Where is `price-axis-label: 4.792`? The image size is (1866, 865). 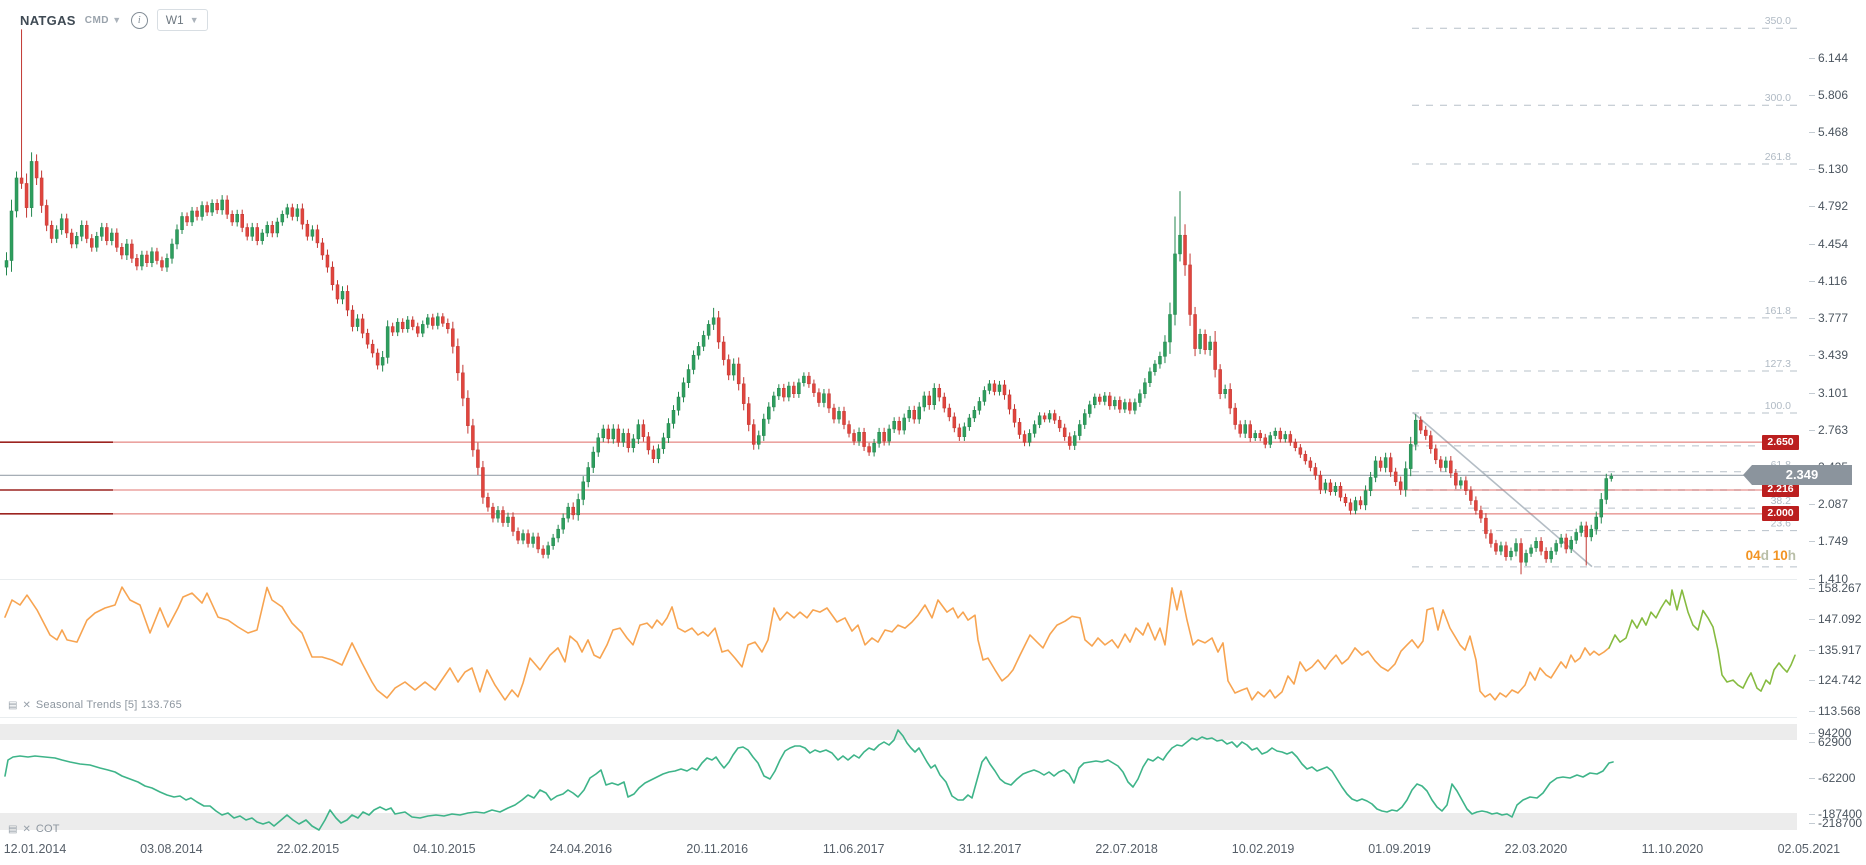 price-axis-label: 4.792 is located at coordinates (1833, 206).